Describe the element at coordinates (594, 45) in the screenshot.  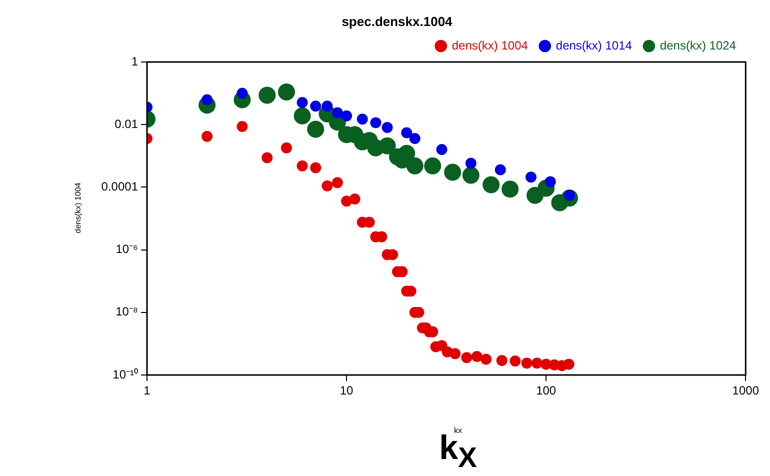
I see `legend-label: dens(kx) 1014` at that location.